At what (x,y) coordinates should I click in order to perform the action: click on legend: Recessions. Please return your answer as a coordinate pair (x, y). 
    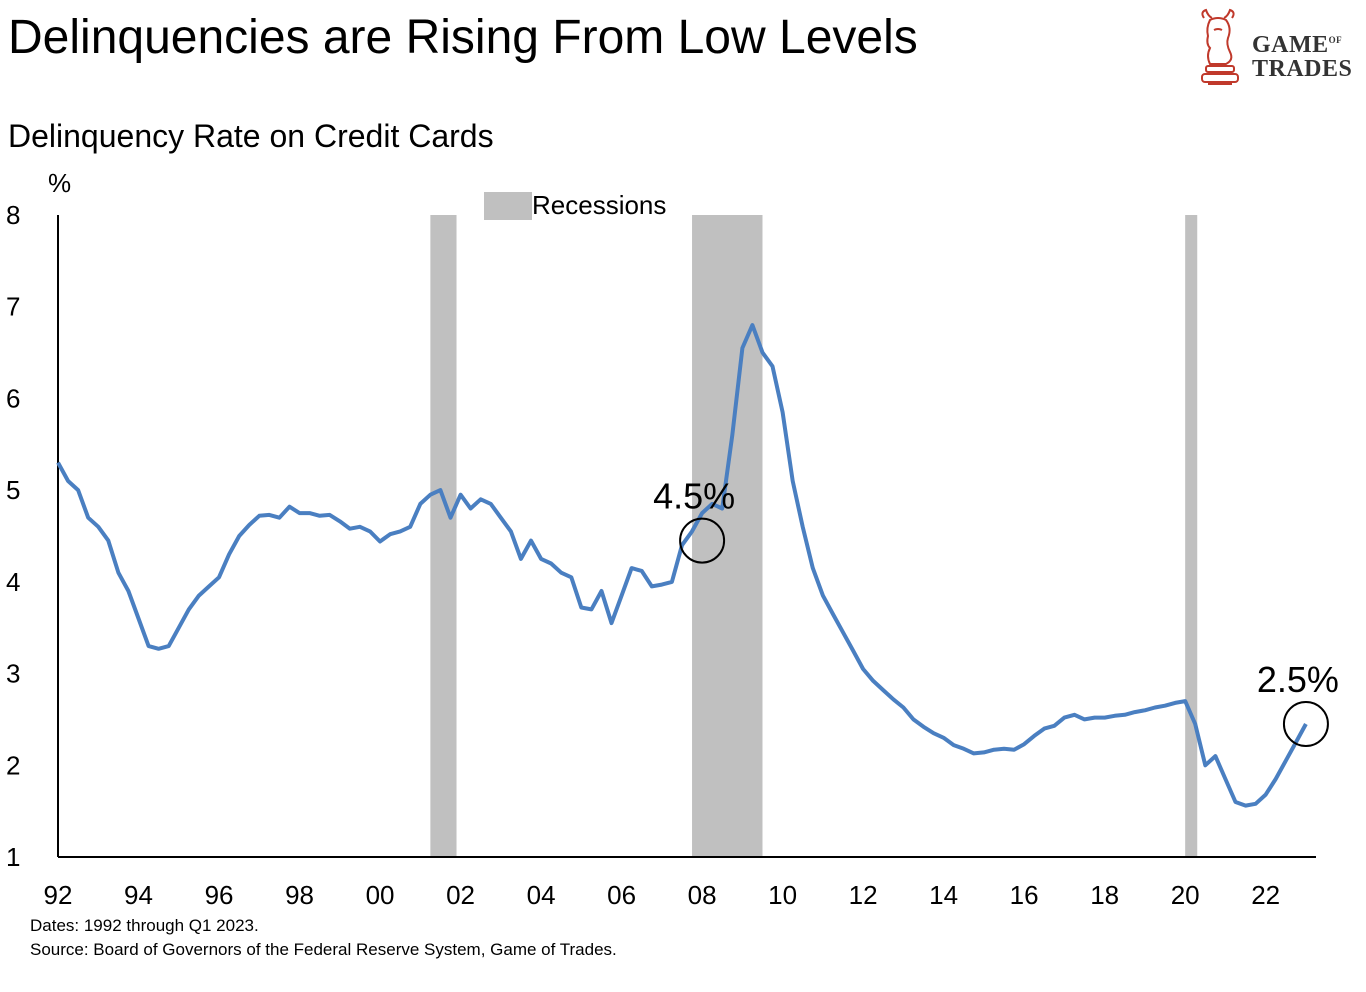
    Looking at the image, I should click on (575, 205).